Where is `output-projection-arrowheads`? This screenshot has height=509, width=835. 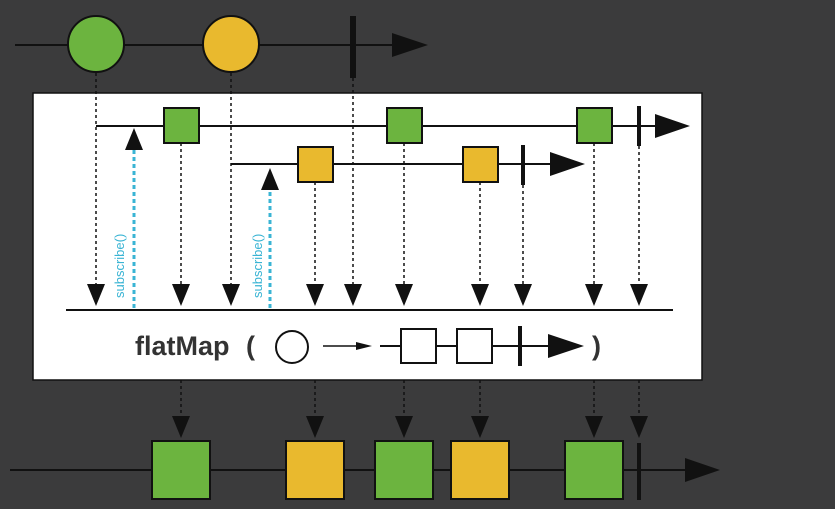 output-projection-arrowheads is located at coordinates (410, 427).